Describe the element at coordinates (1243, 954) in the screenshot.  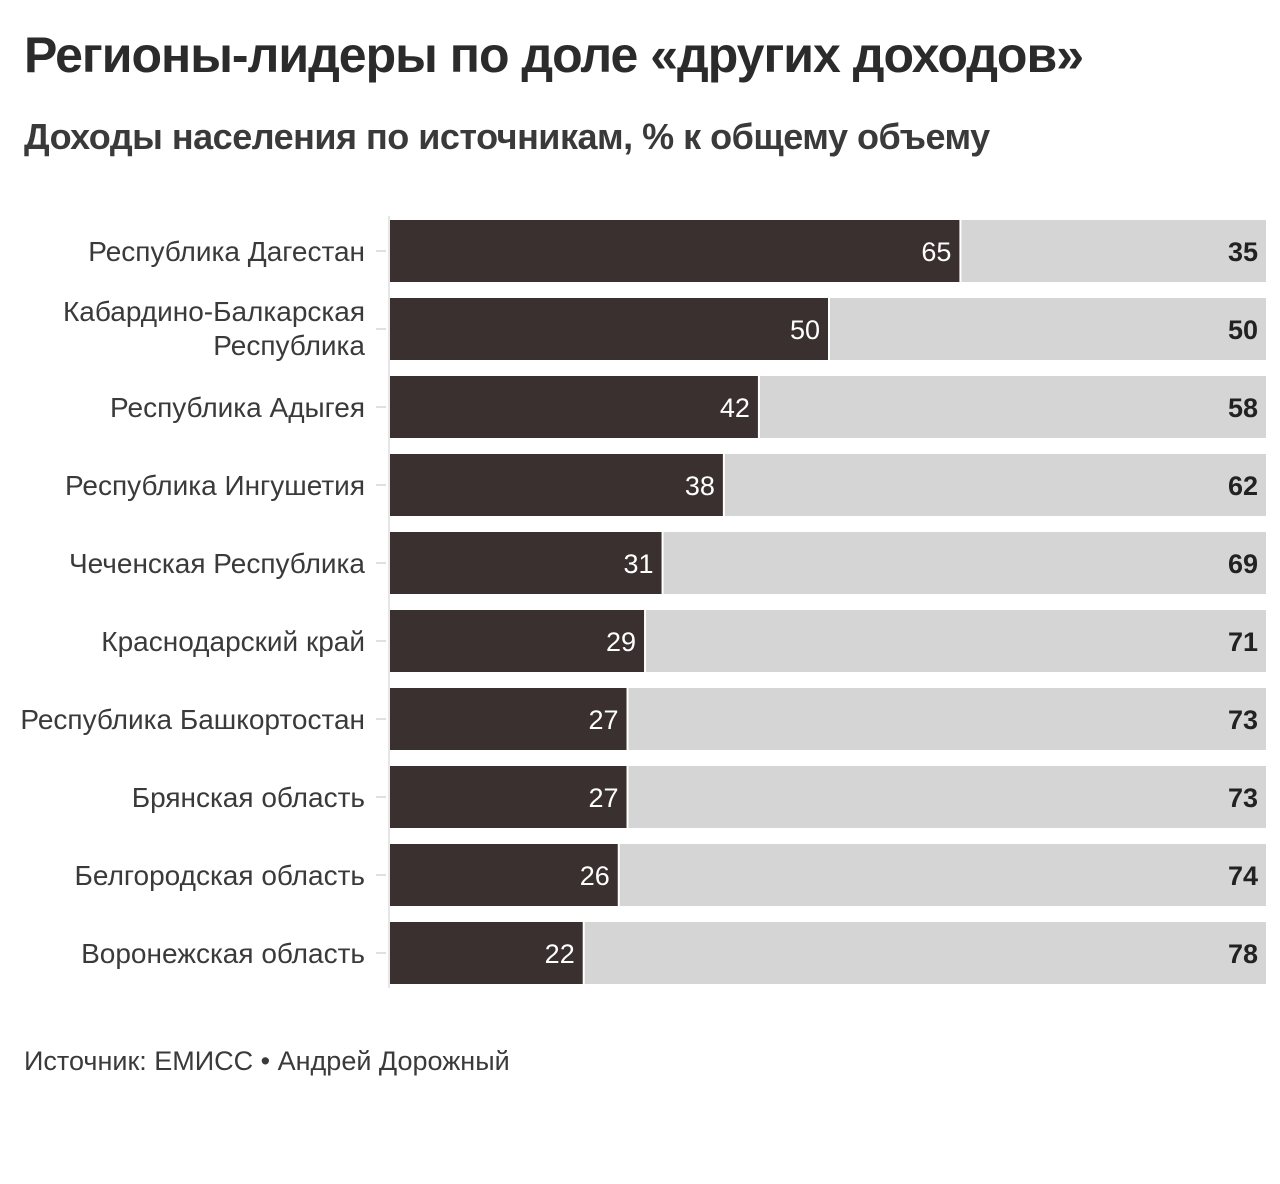
I see `value-label-remaining: 78` at that location.